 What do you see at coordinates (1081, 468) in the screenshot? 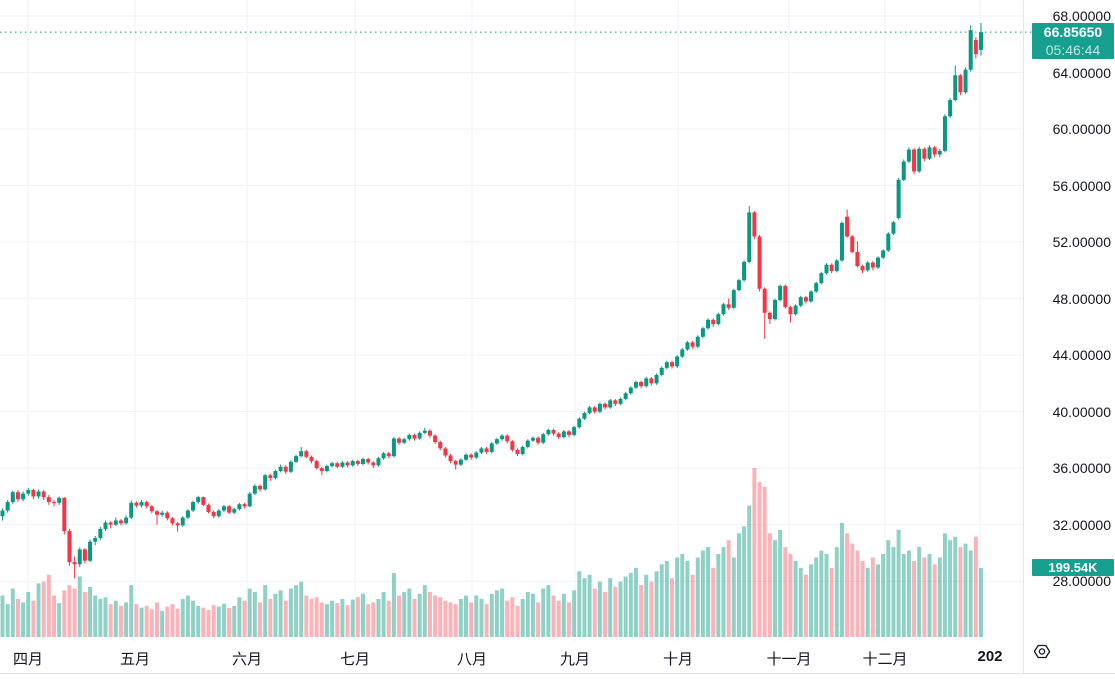
I see `price-axis-label: 36.00000` at bounding box center [1081, 468].